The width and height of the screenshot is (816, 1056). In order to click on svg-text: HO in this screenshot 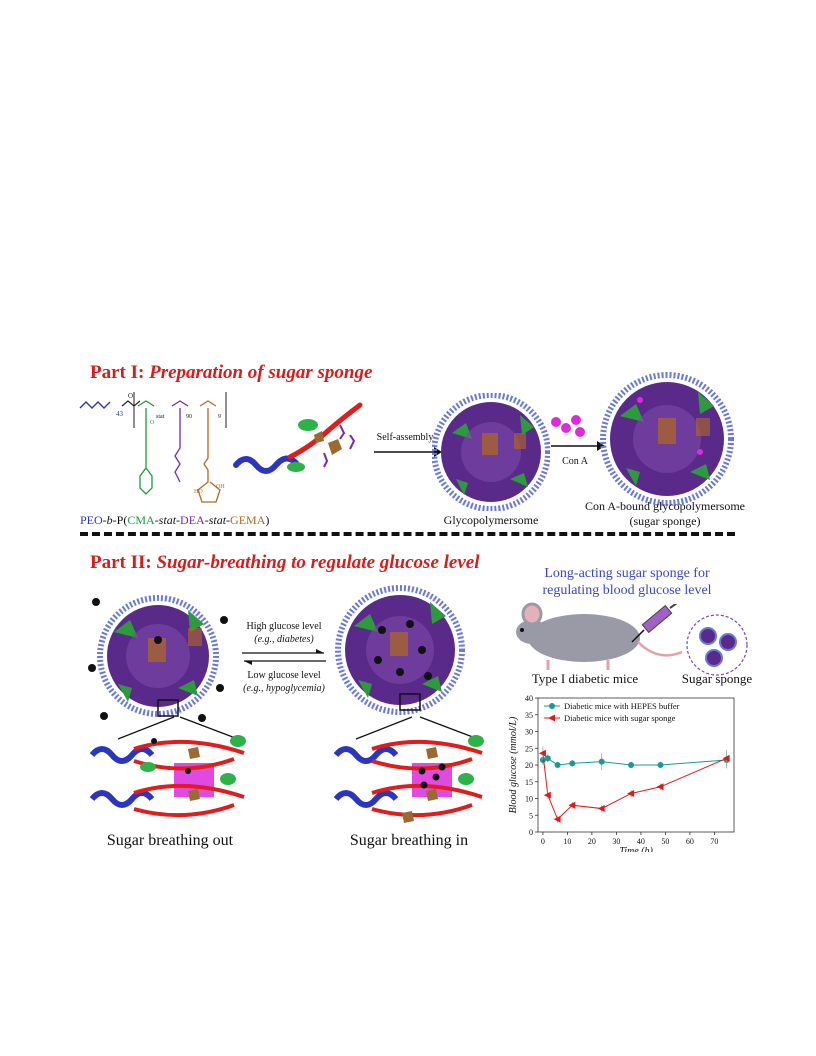, I will do `click(198, 492)`.